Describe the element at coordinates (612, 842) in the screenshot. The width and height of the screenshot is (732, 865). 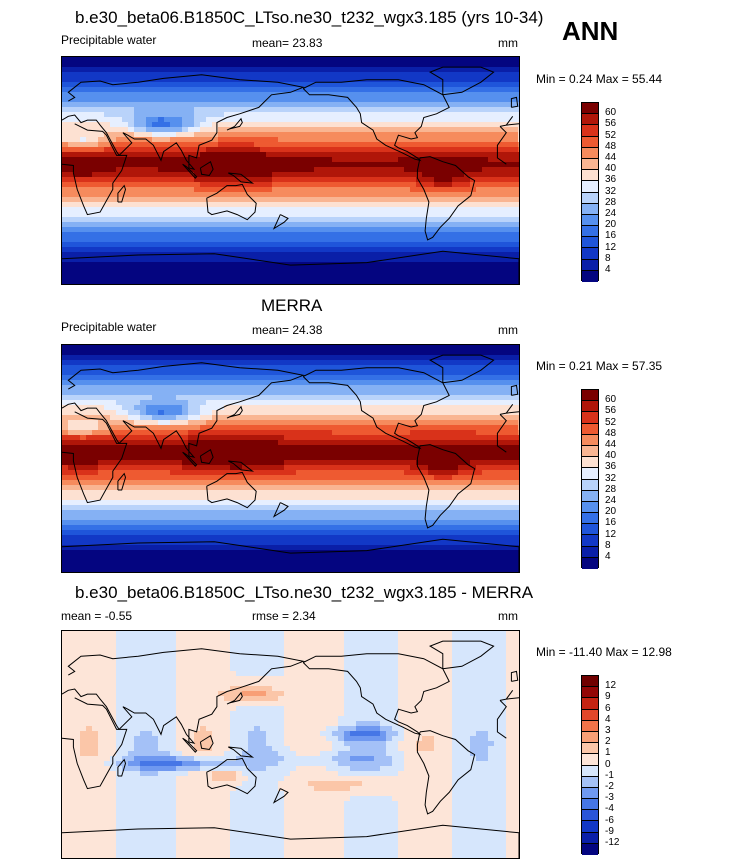
I see `colorbar-tick-label: -12` at that location.